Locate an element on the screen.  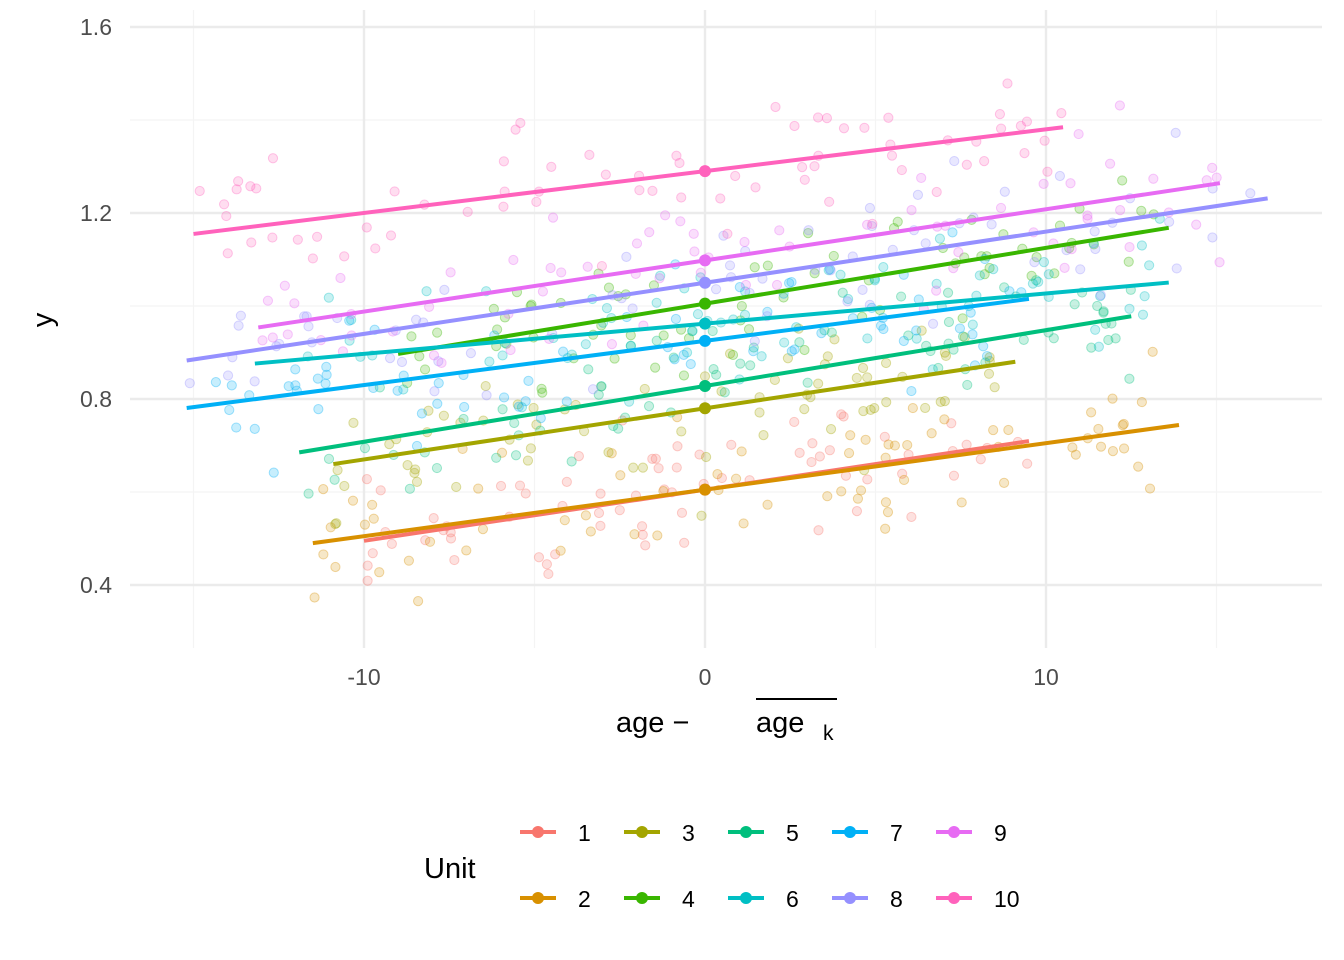
legend-label: 7 is located at coordinates (896, 833).